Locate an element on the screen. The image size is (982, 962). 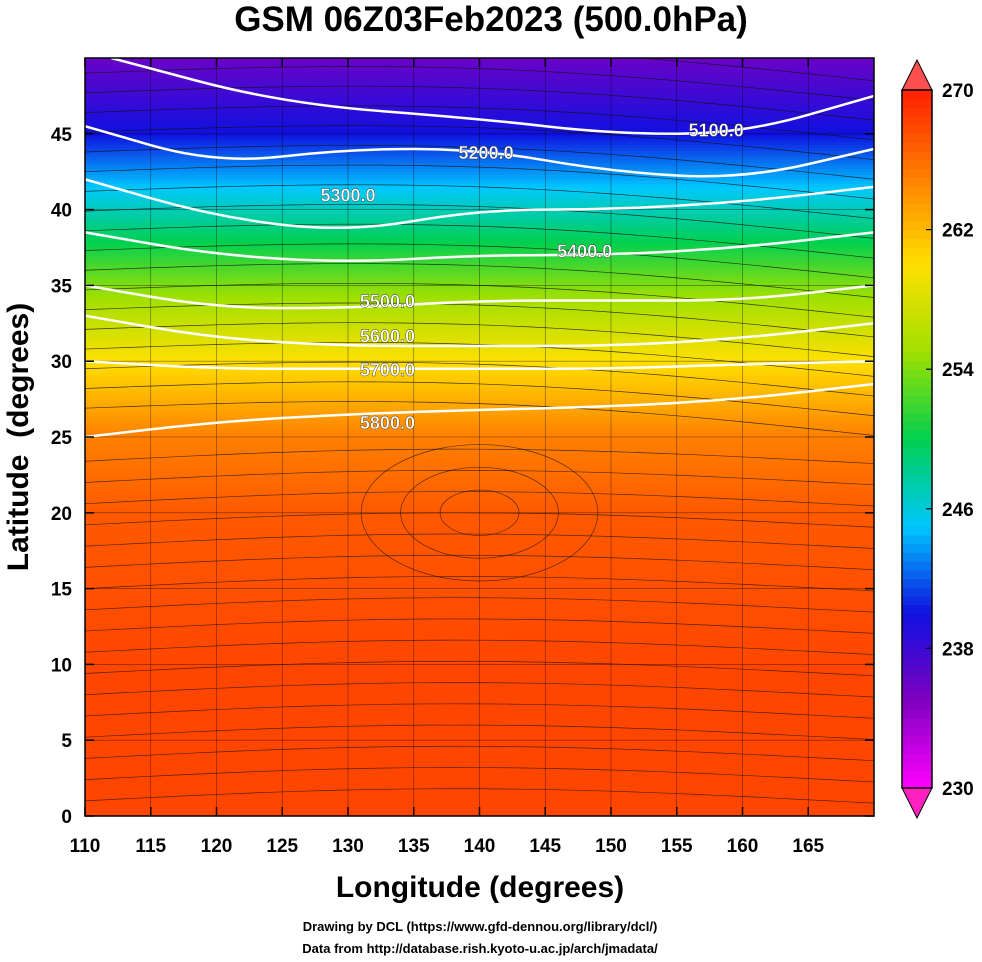
colorbar-tick-label: 254 is located at coordinates (958, 370).